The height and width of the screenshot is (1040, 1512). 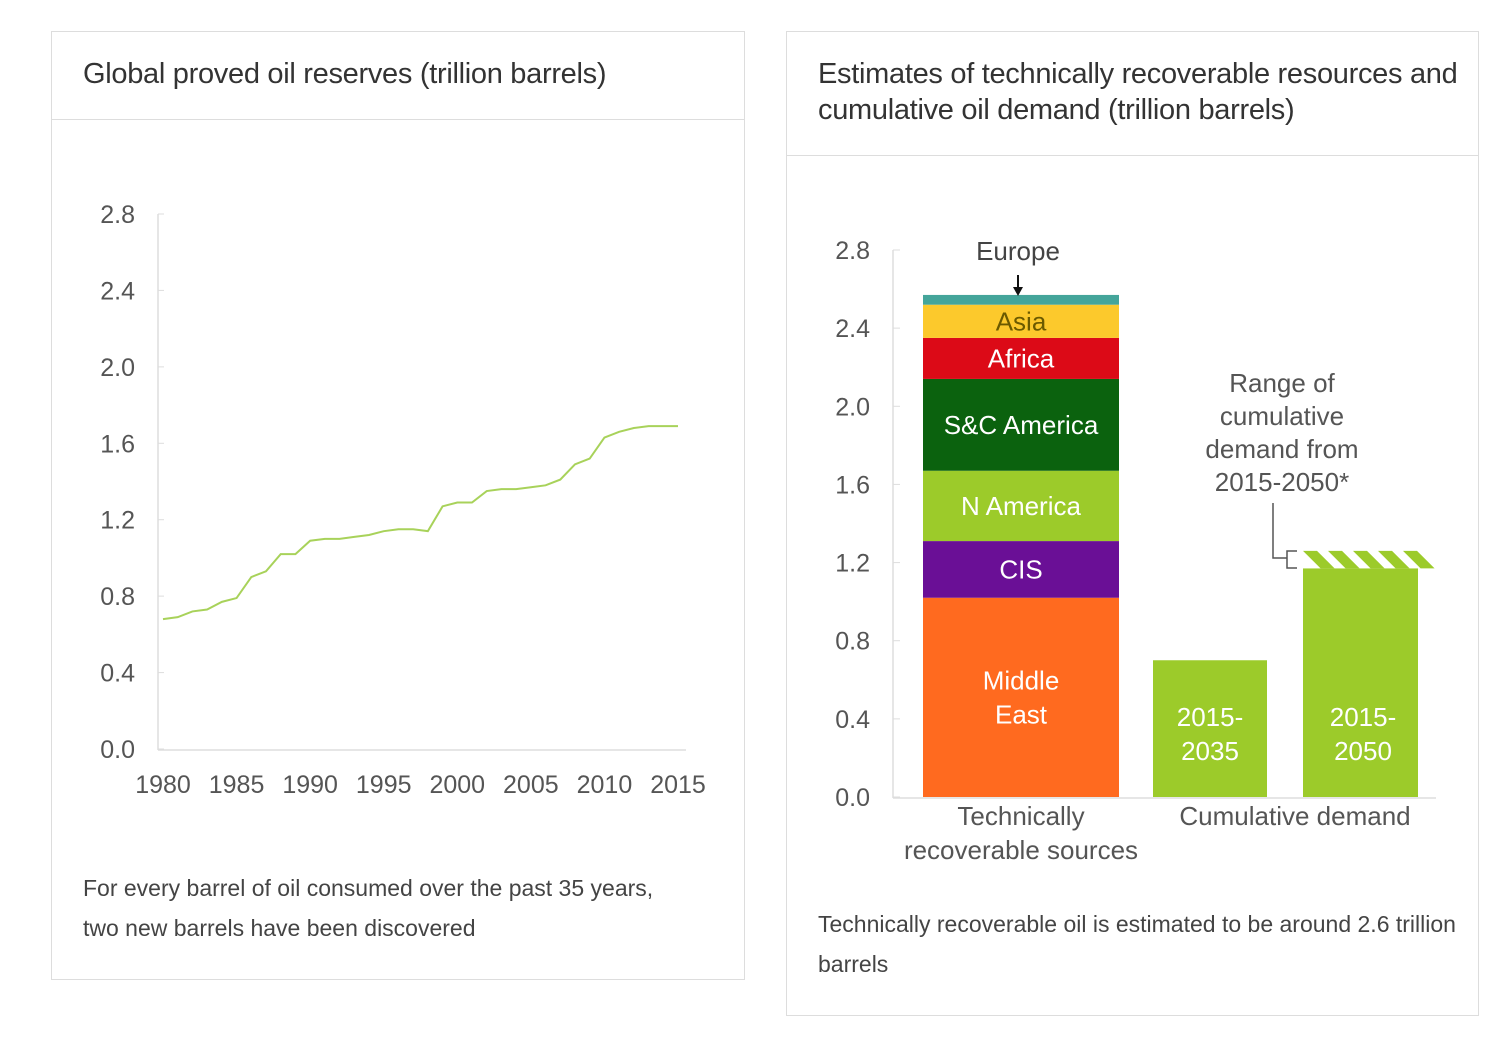 What do you see at coordinates (1021, 850) in the screenshot?
I see `x-category-label: recoverable sources` at bounding box center [1021, 850].